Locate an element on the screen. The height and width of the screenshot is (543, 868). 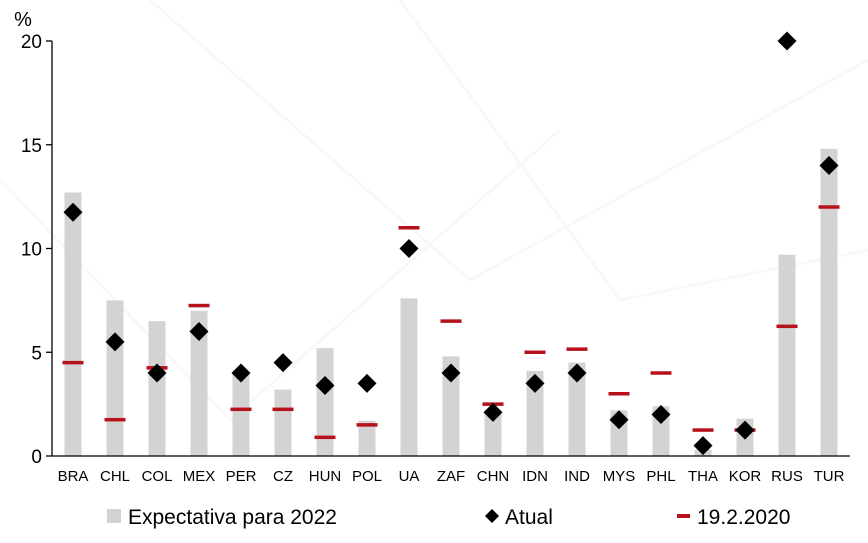
y-axis: 0 5 10 15 20 is located at coordinates (36, 250).